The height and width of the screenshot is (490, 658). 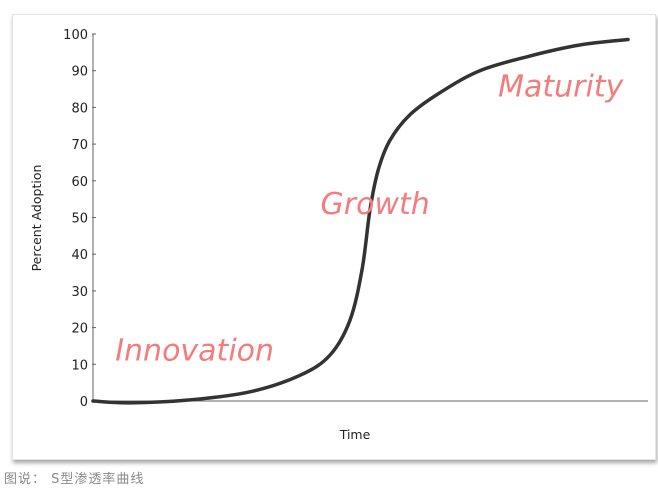 What do you see at coordinates (79, 365) in the screenshot?
I see `y-tick-label: 10` at bounding box center [79, 365].